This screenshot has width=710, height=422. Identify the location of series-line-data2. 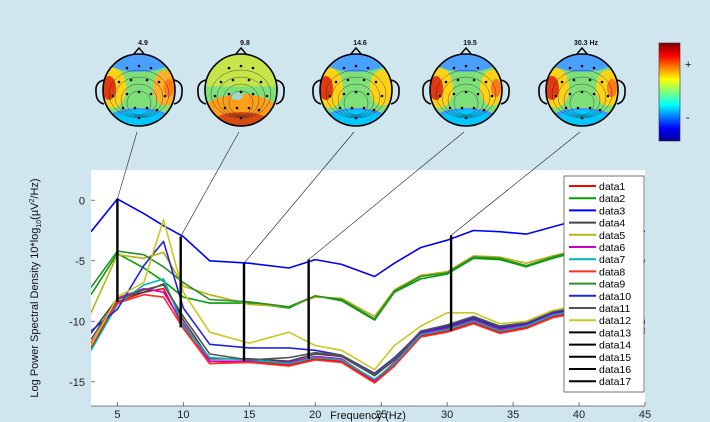
(368, 282).